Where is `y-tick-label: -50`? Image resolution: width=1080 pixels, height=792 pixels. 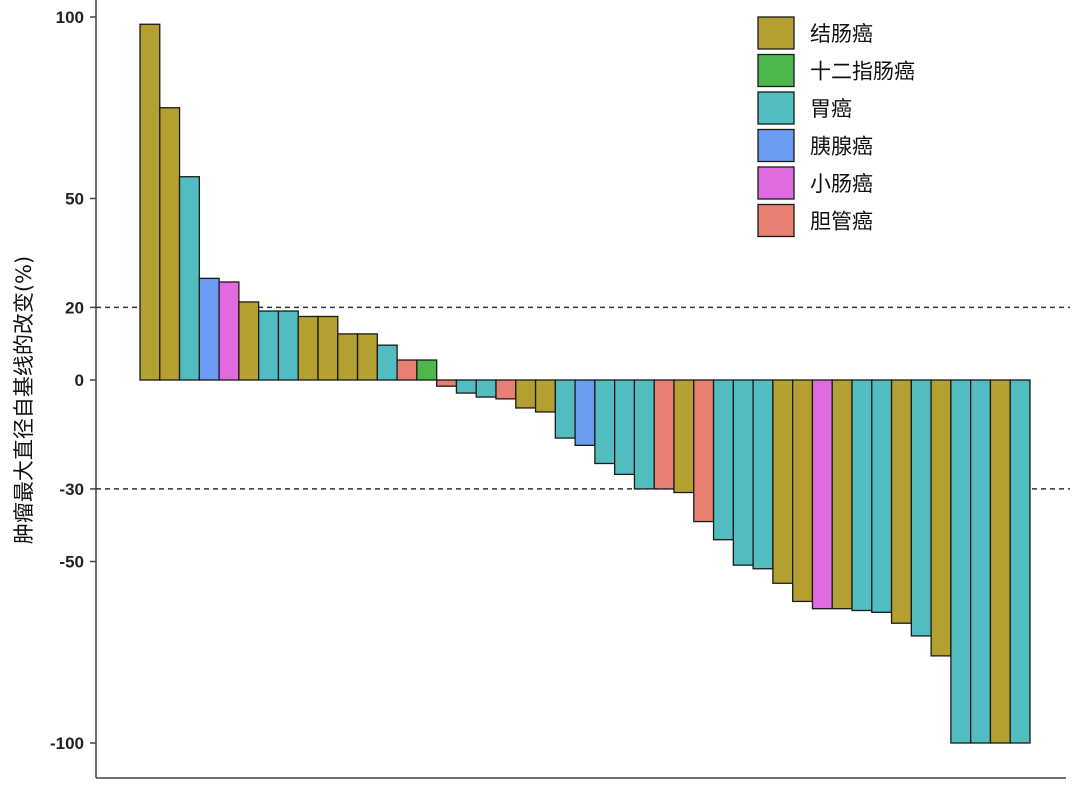
y-tick-label: -50 is located at coordinates (71, 562).